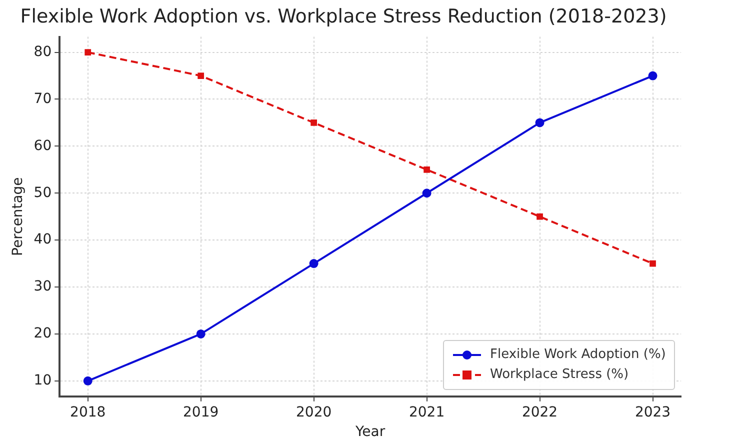  What do you see at coordinates (201, 412) in the screenshot?
I see `x-tick-label: 2019` at bounding box center [201, 412].